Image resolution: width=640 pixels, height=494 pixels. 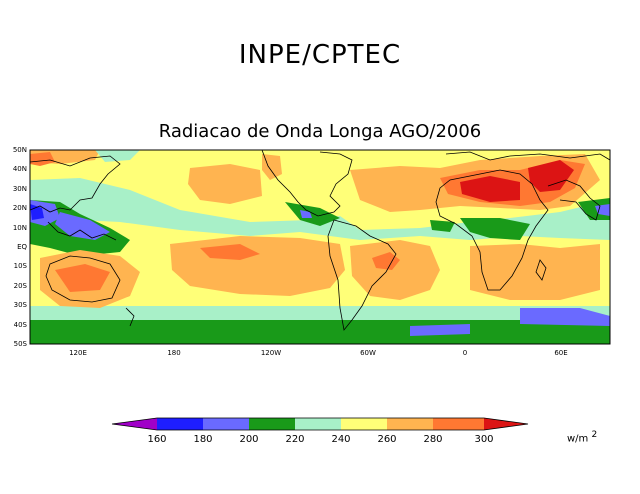 What do you see at coordinates (320, 332) in the screenshot?
I see `field-far-south` at bounding box center [320, 332].